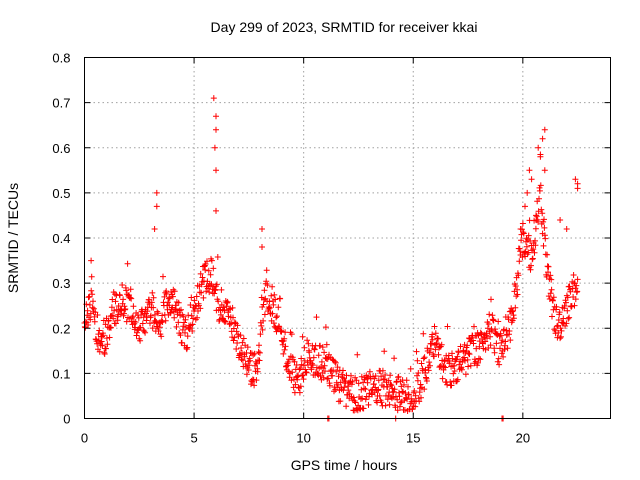  What do you see at coordinates (193, 438) in the screenshot?
I see `x-tick-label: 5` at bounding box center [193, 438].